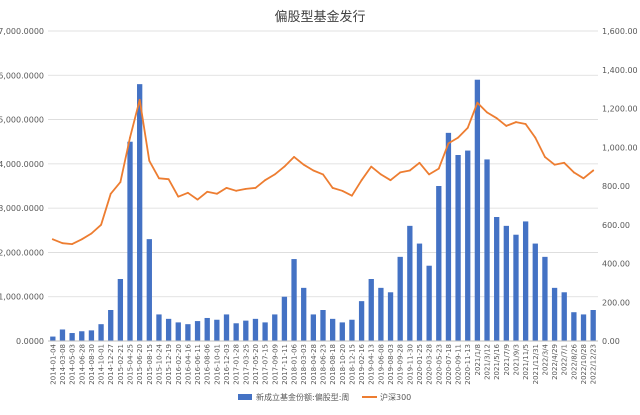 The image size is (640, 415). I want to click on x-tick-label: 2014-01-04, so click(53, 363).